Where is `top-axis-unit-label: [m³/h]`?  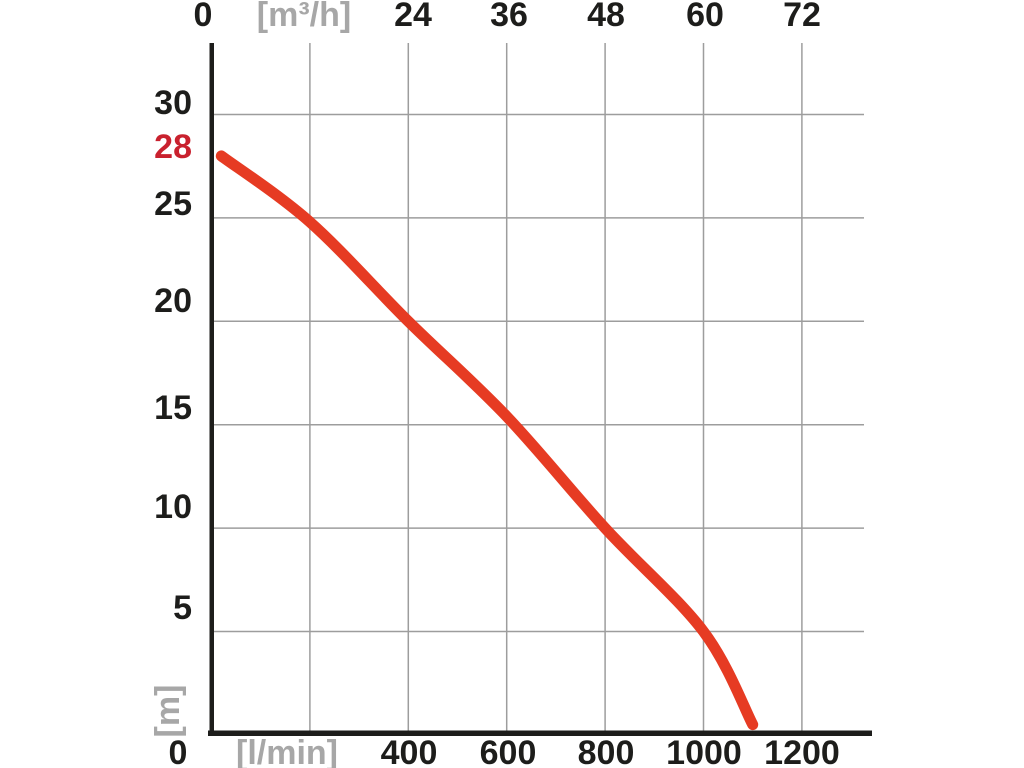
top-axis-unit-label: [m³/h] is located at coordinates (304, 17).